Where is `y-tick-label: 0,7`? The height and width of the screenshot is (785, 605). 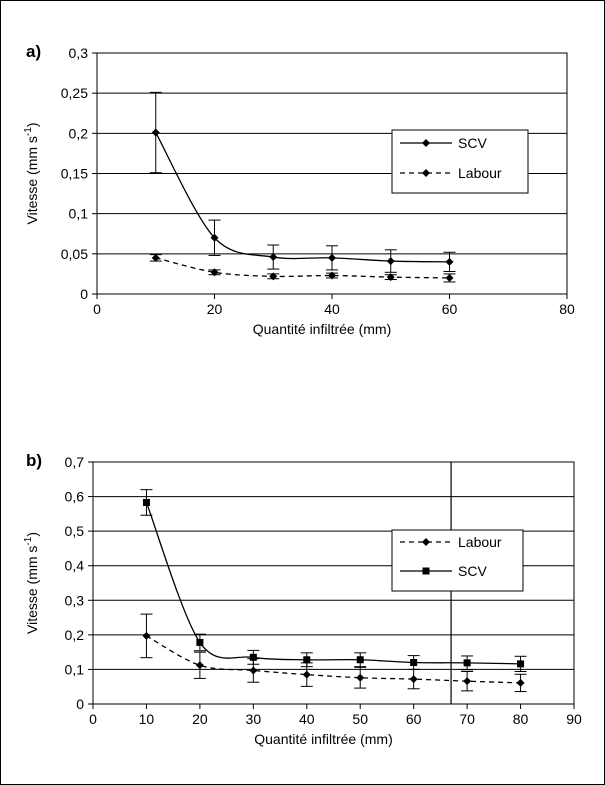
y-tick-label: 0,7 is located at coordinates (75, 462).